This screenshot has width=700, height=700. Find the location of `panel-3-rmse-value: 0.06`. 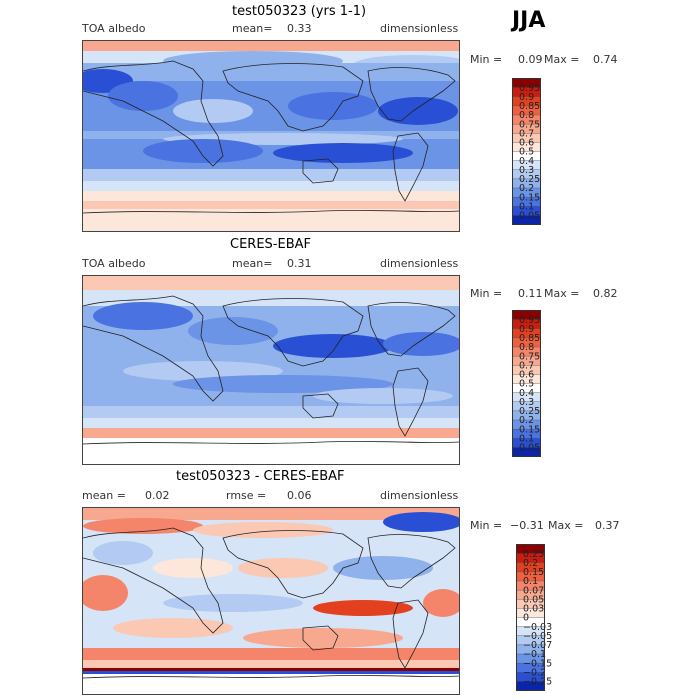

panel-3-rmse-value: 0.06 is located at coordinates (299, 495).